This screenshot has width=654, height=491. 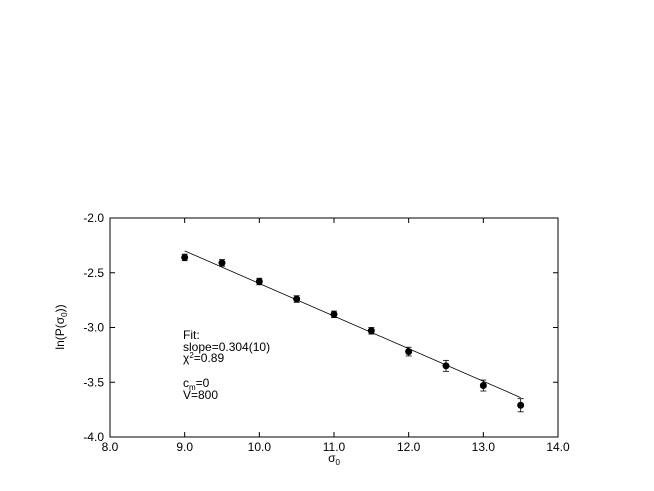 I want to click on x-tick-label: 11.0, so click(x=334, y=447).